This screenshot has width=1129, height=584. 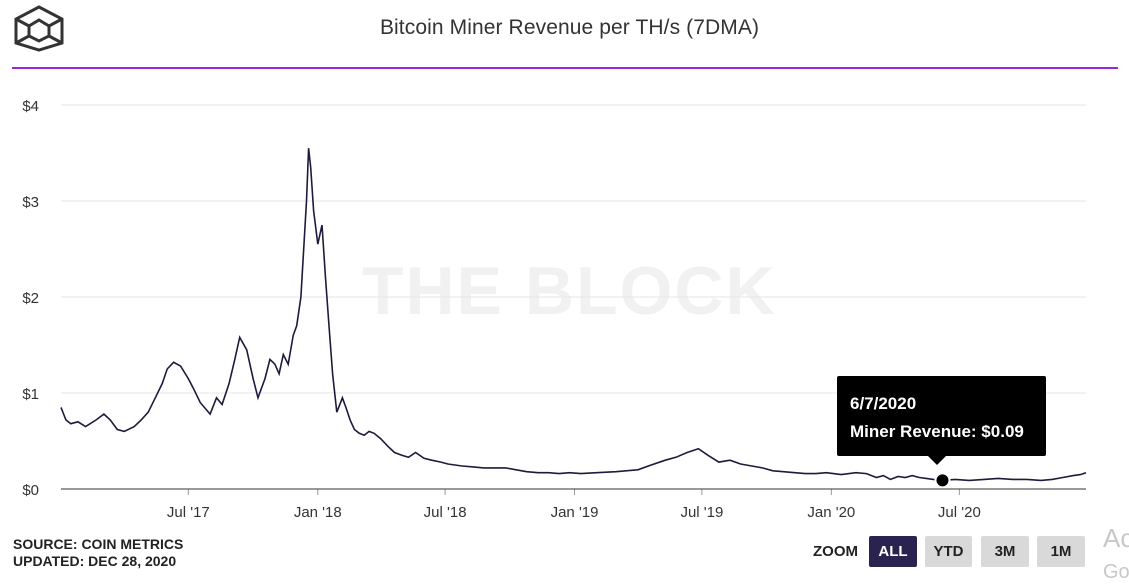 I want to click on cube-logo-icon, so click(x=39, y=28).